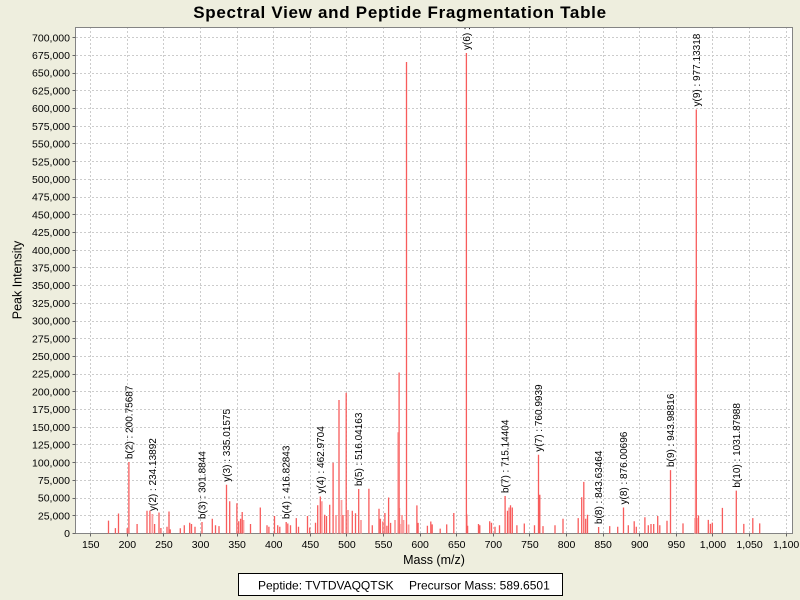 The image size is (800, 600). I want to click on svg-text: 25,000, so click(54, 516).